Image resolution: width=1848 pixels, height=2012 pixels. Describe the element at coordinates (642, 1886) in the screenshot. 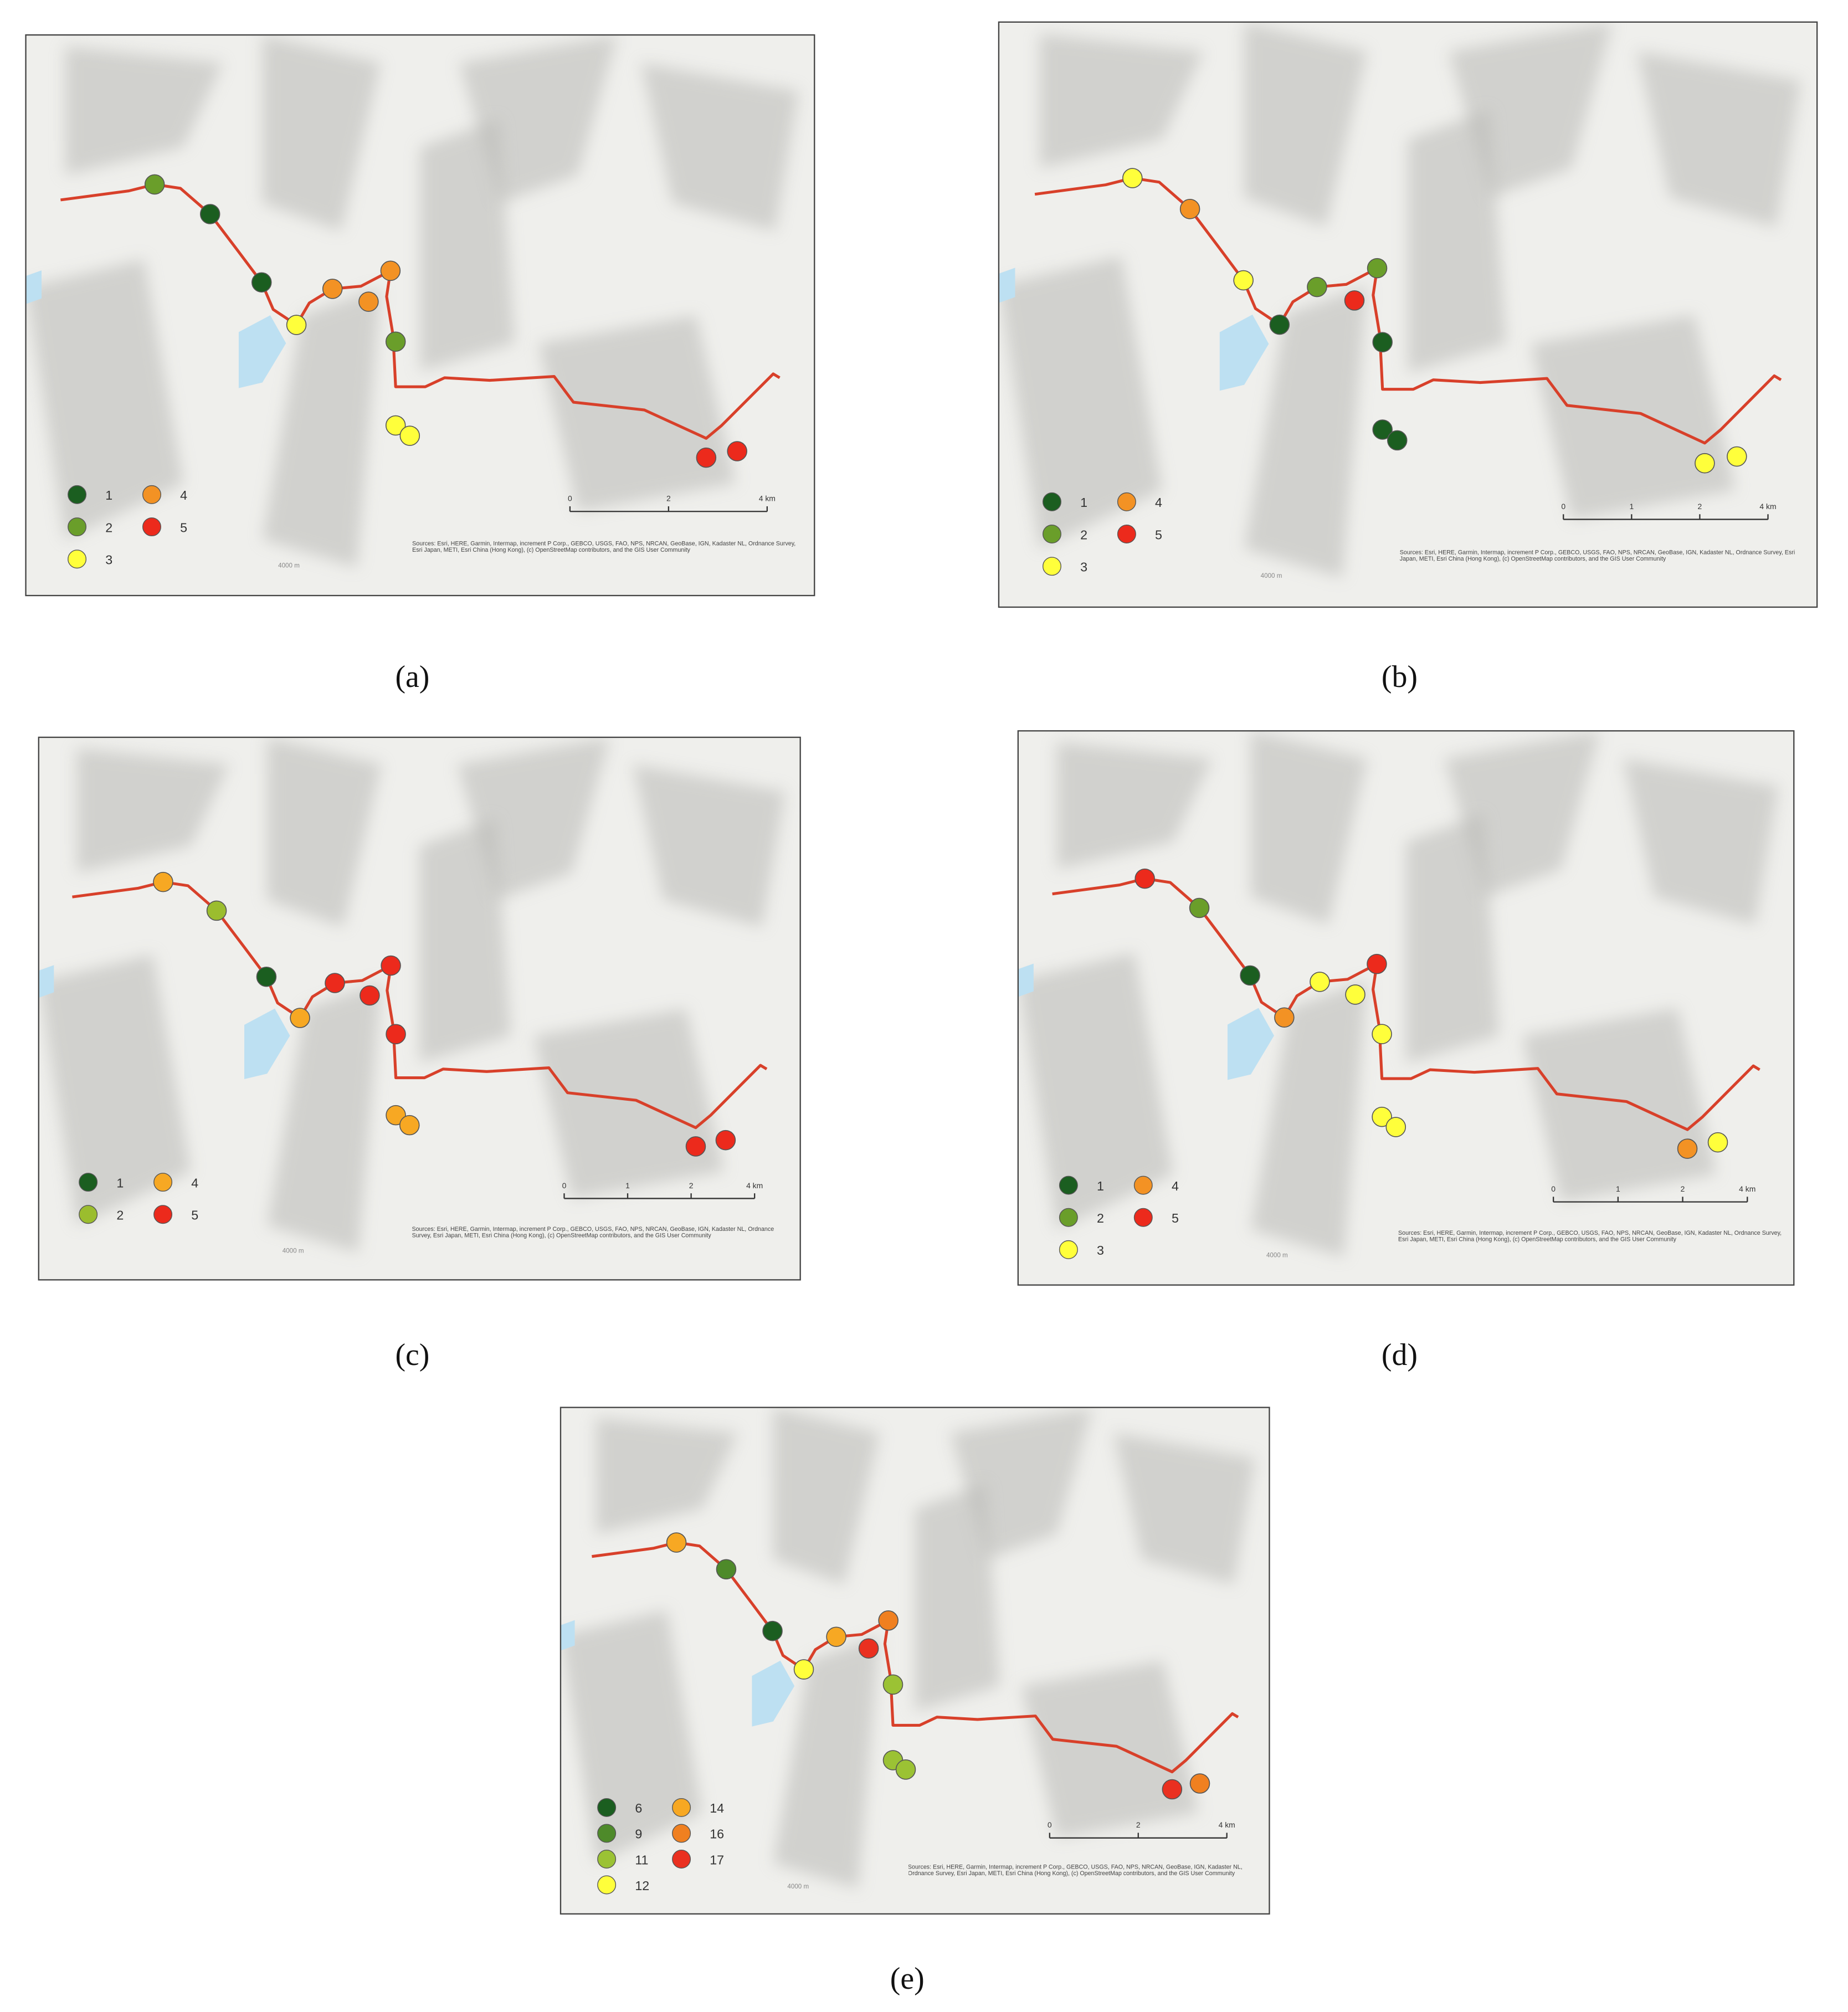

I see `legend-label: 12` at that location.